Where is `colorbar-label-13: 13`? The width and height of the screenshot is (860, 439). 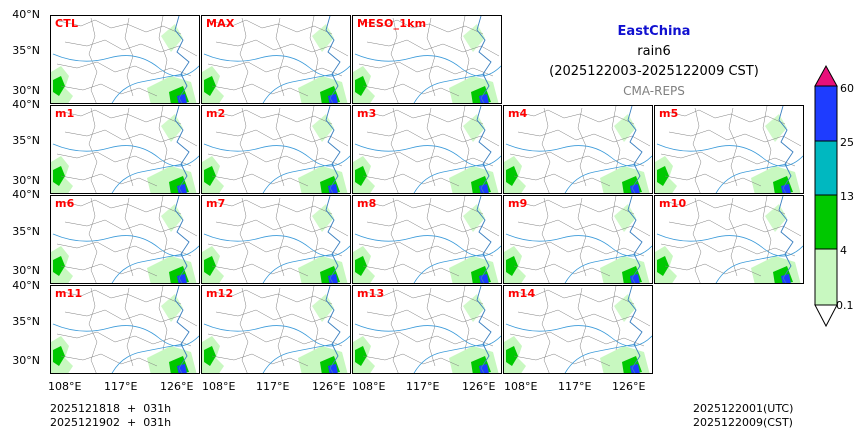
colorbar-label-13: 13 is located at coordinates (847, 196).